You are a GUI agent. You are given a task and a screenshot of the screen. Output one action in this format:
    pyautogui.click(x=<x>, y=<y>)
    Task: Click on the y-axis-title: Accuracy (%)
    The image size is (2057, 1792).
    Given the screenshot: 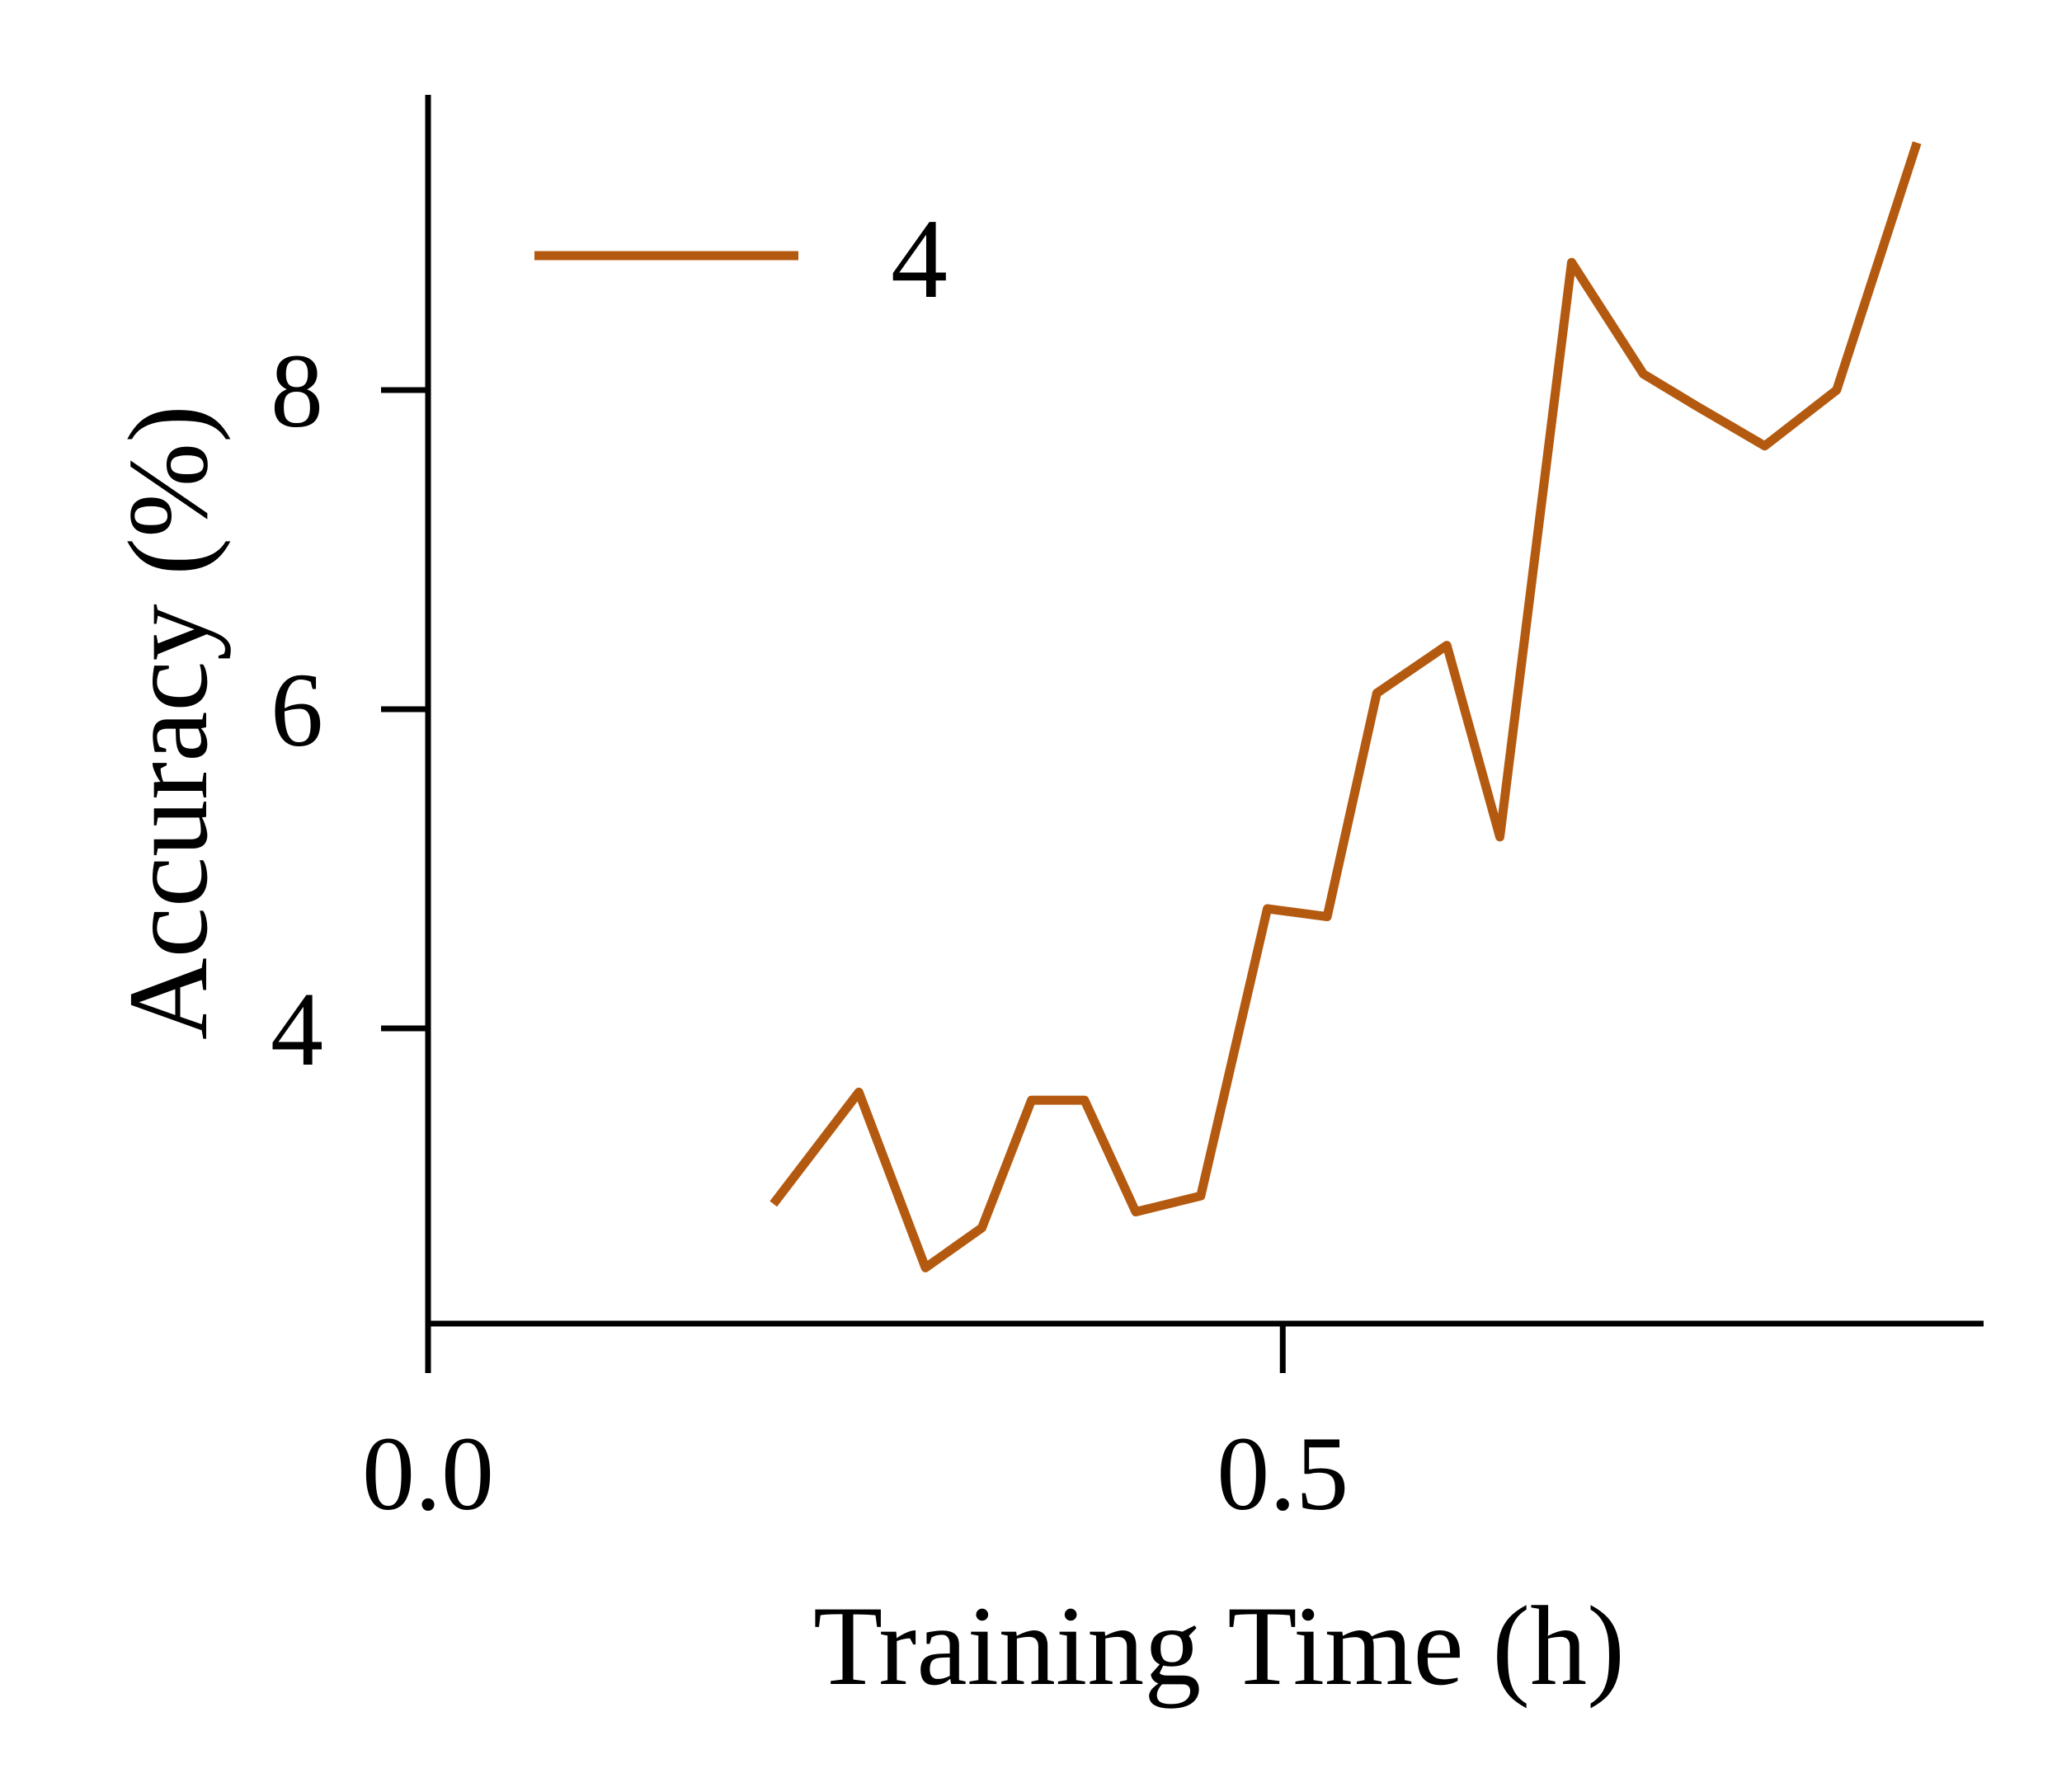 What is the action you would take?
    pyautogui.click(x=168, y=722)
    